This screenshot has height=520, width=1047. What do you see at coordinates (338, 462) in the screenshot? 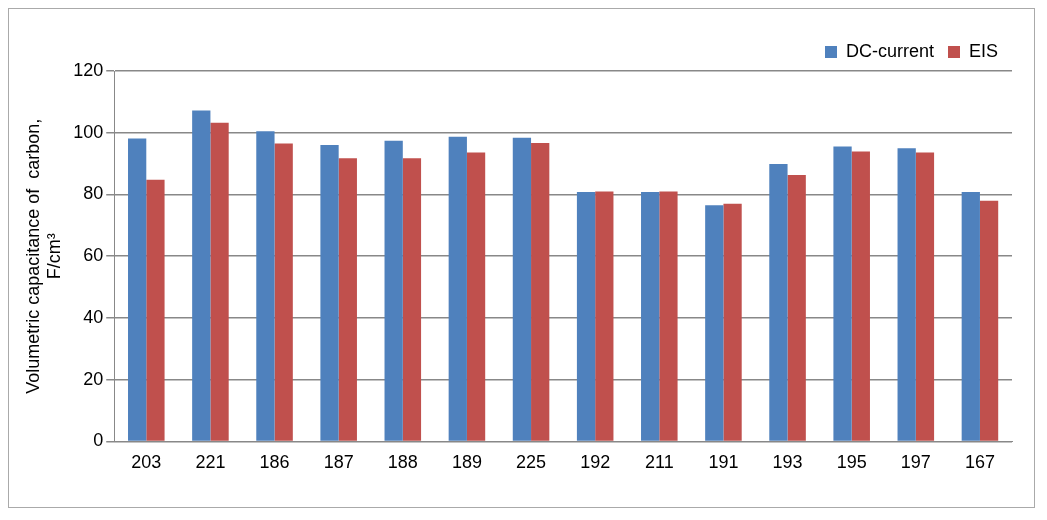
I see `x-tick-label: 187` at bounding box center [338, 462].